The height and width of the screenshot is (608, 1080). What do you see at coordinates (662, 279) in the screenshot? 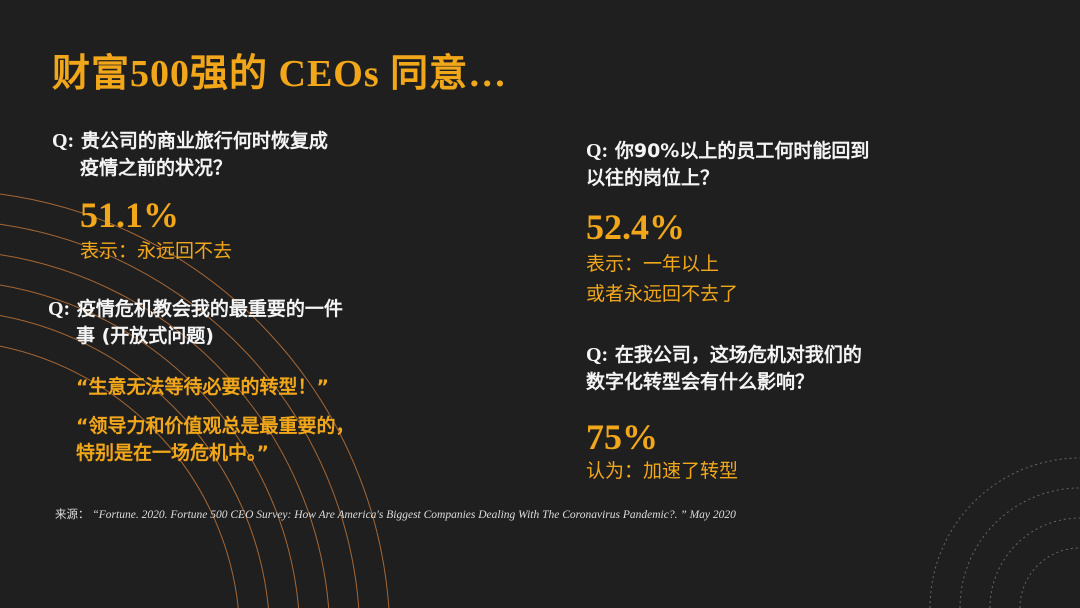
I see `stat-answer: 表示：一年以上 或者永远回不去了` at bounding box center [662, 279].